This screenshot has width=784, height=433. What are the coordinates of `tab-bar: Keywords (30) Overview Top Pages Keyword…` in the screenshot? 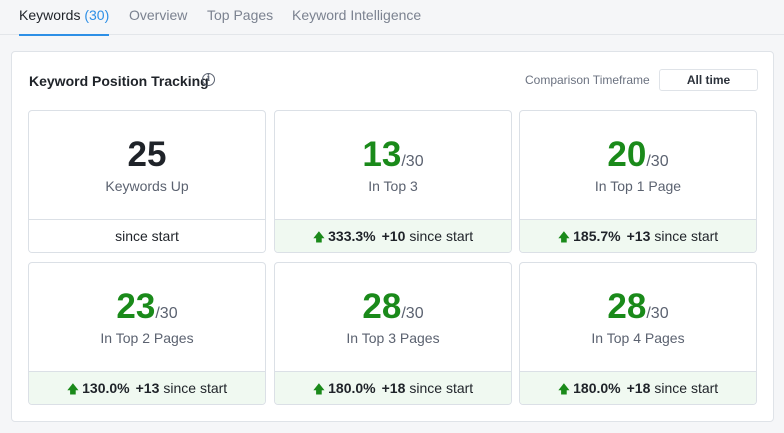 It's located at (392, 18).